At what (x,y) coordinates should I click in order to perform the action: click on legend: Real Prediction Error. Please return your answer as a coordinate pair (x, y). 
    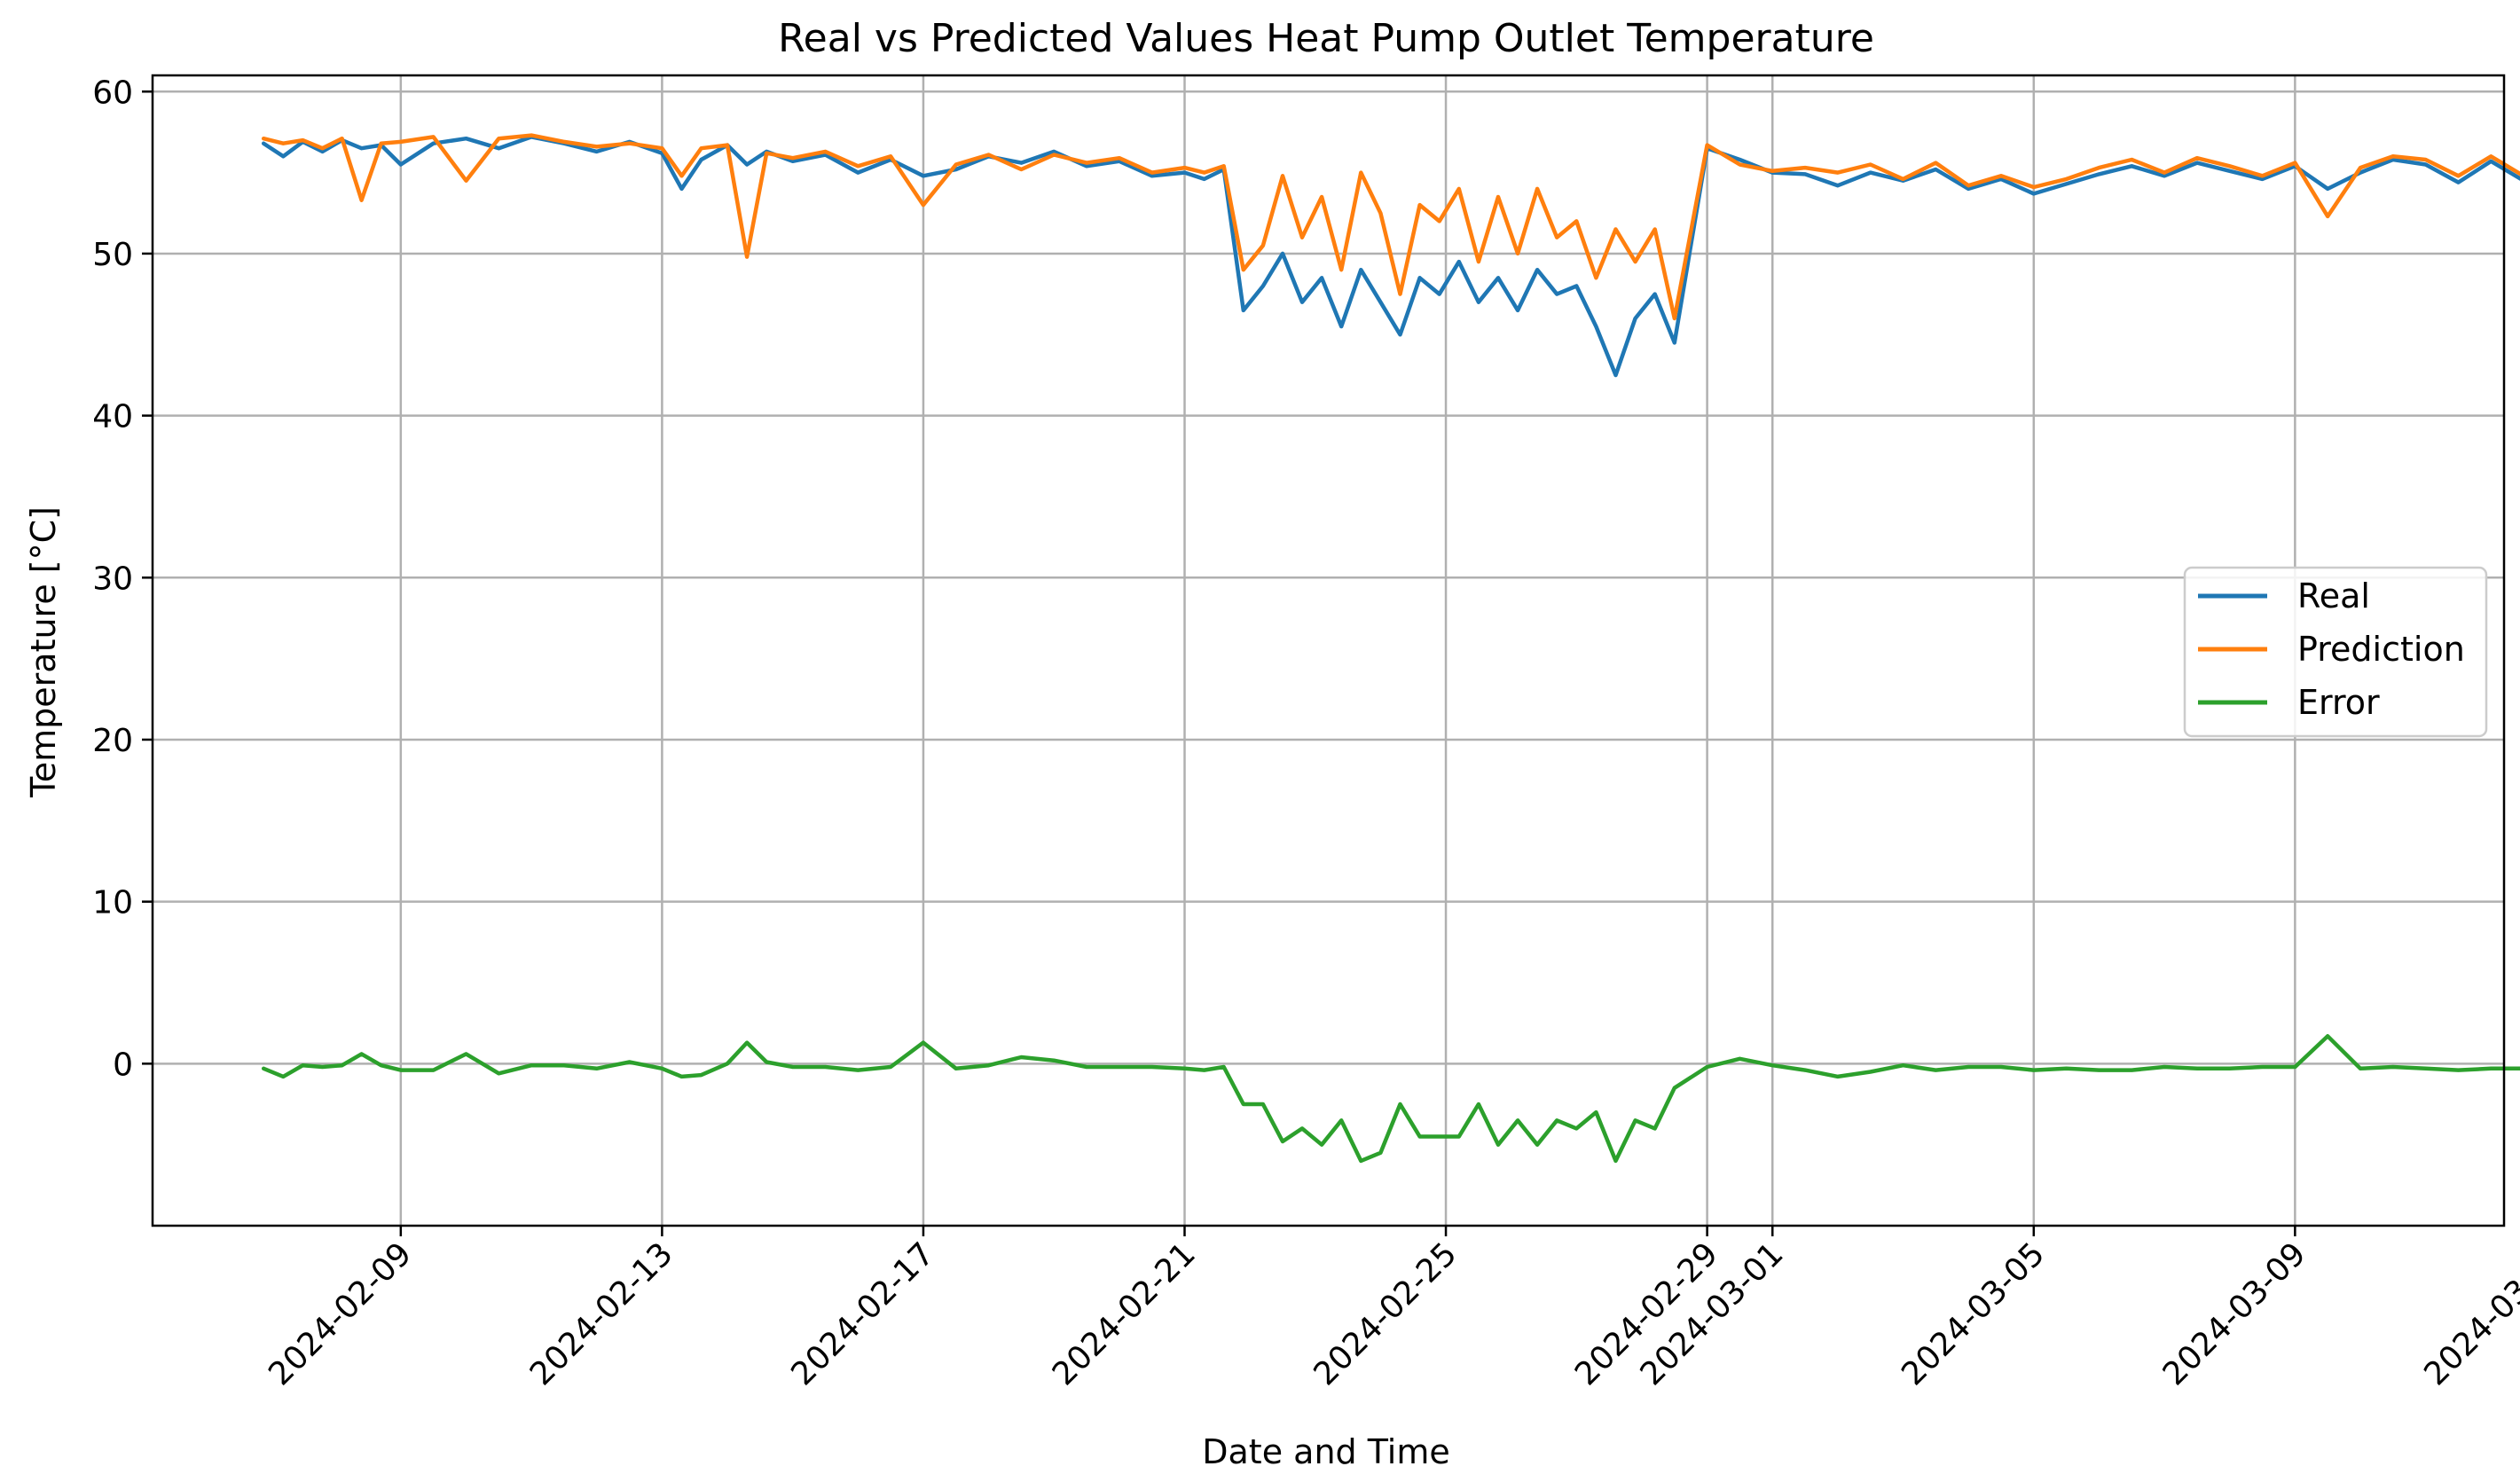
    Looking at the image, I should click on (2335, 652).